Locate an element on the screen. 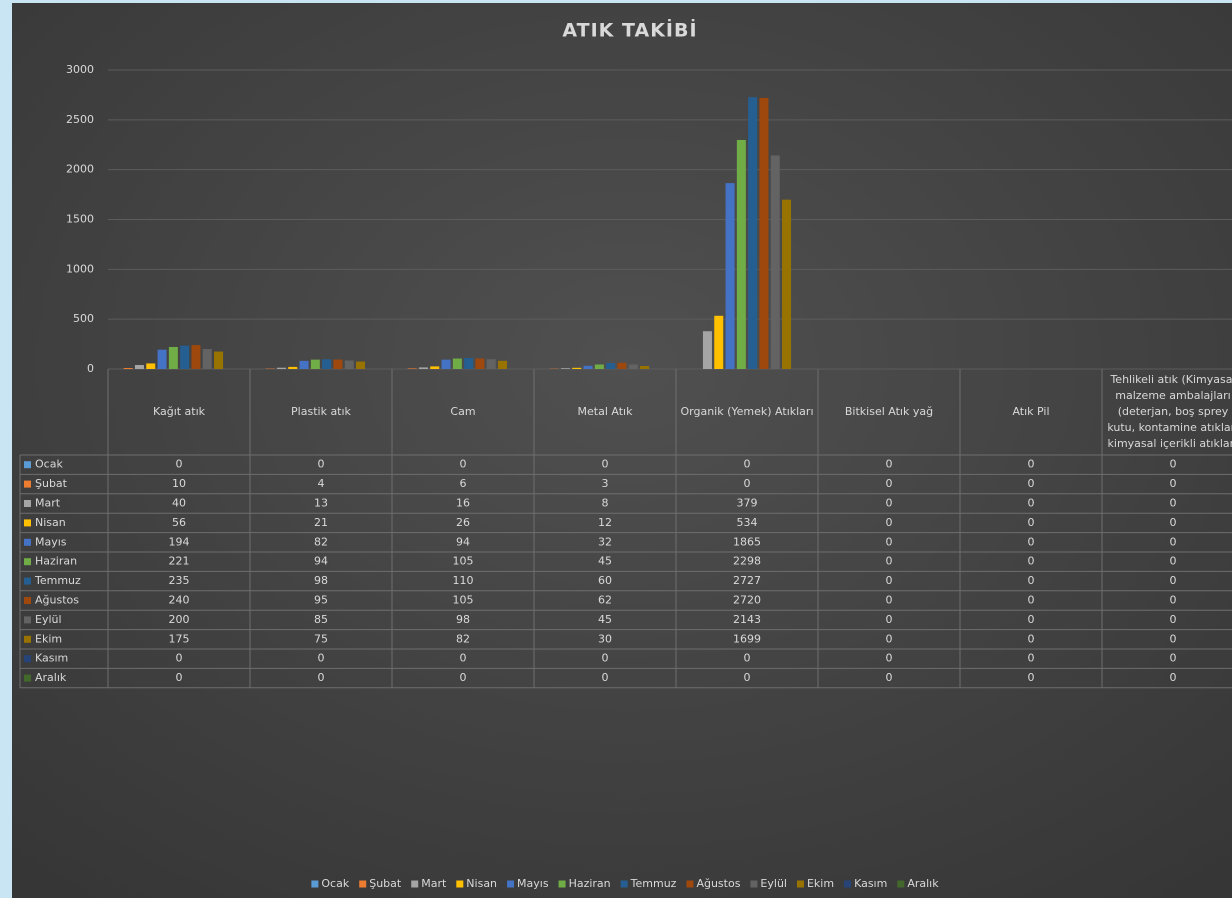 This screenshot has width=1232, height=898. table-value: 379 is located at coordinates (747, 503).